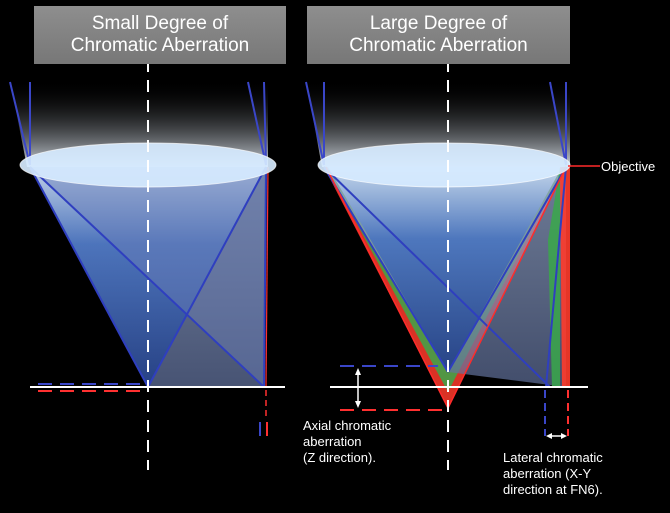 This screenshot has width=670, height=513. I want to click on panel-title-small: Small Degree of Chromatic Aberration, so click(160, 35).